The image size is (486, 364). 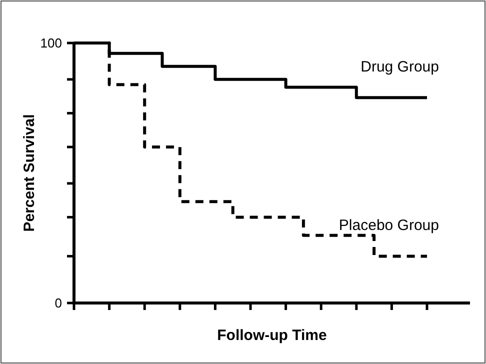 What do you see at coordinates (399, 67) in the screenshot?
I see `series-label: Drug Group` at bounding box center [399, 67].